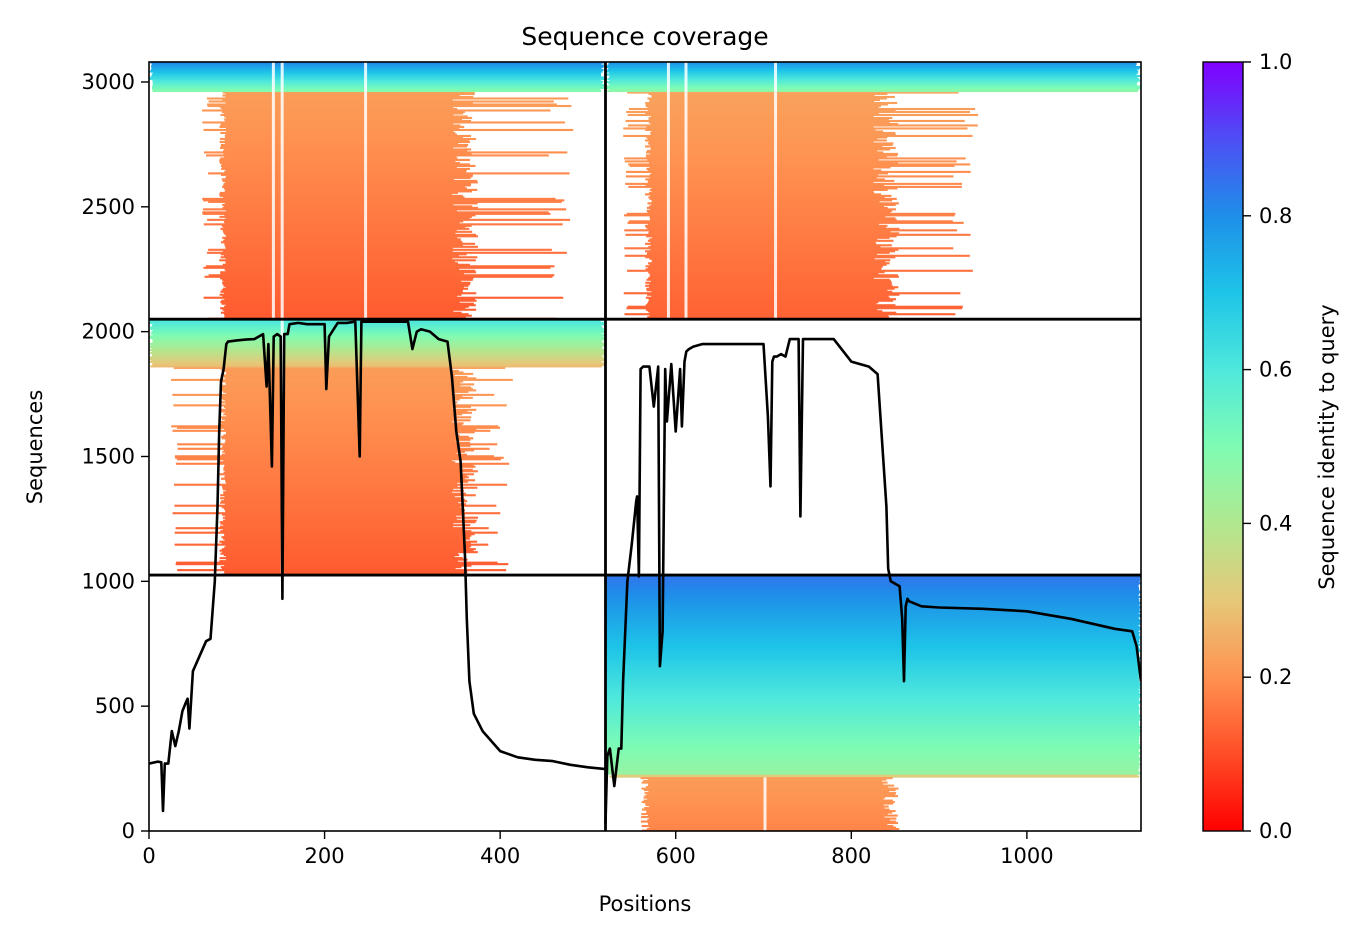 This screenshot has width=1364, height=939. I want to click on colorbar-tick-label: 0.8, so click(1275, 216).